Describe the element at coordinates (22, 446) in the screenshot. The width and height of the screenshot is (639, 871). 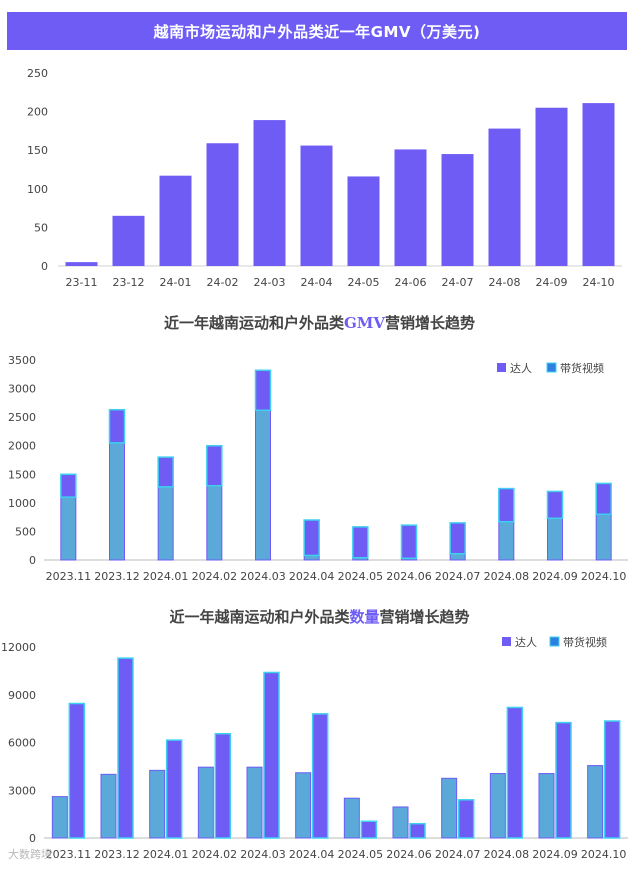
I see `y-tick-label: 2000` at that location.